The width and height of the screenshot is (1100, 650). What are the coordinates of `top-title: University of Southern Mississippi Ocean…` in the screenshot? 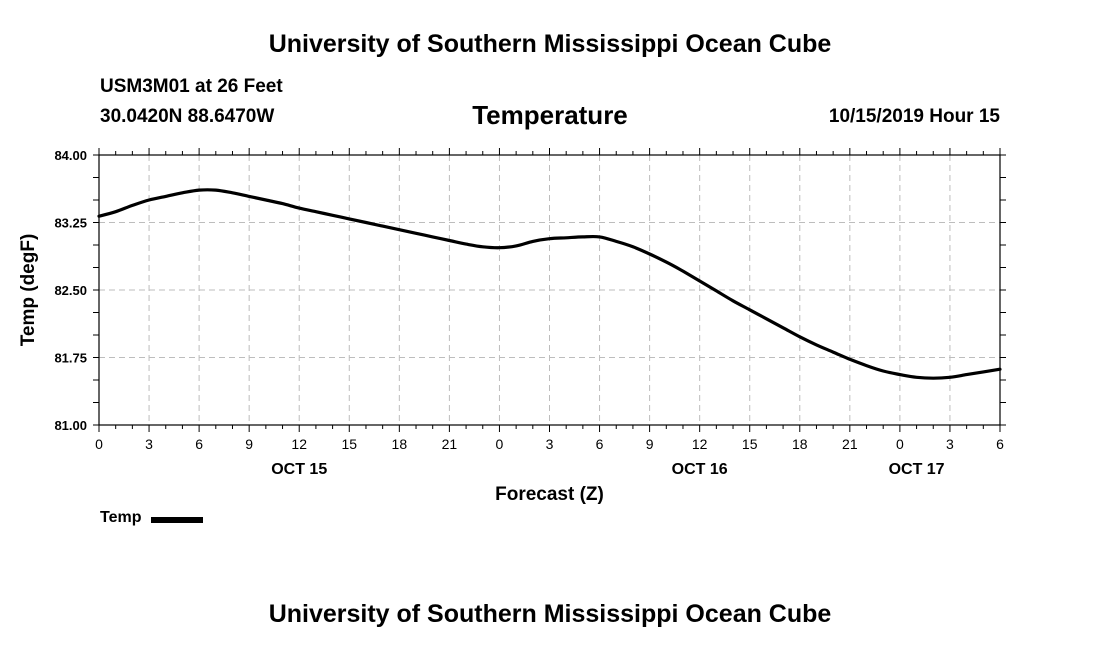 It's located at (550, 44).